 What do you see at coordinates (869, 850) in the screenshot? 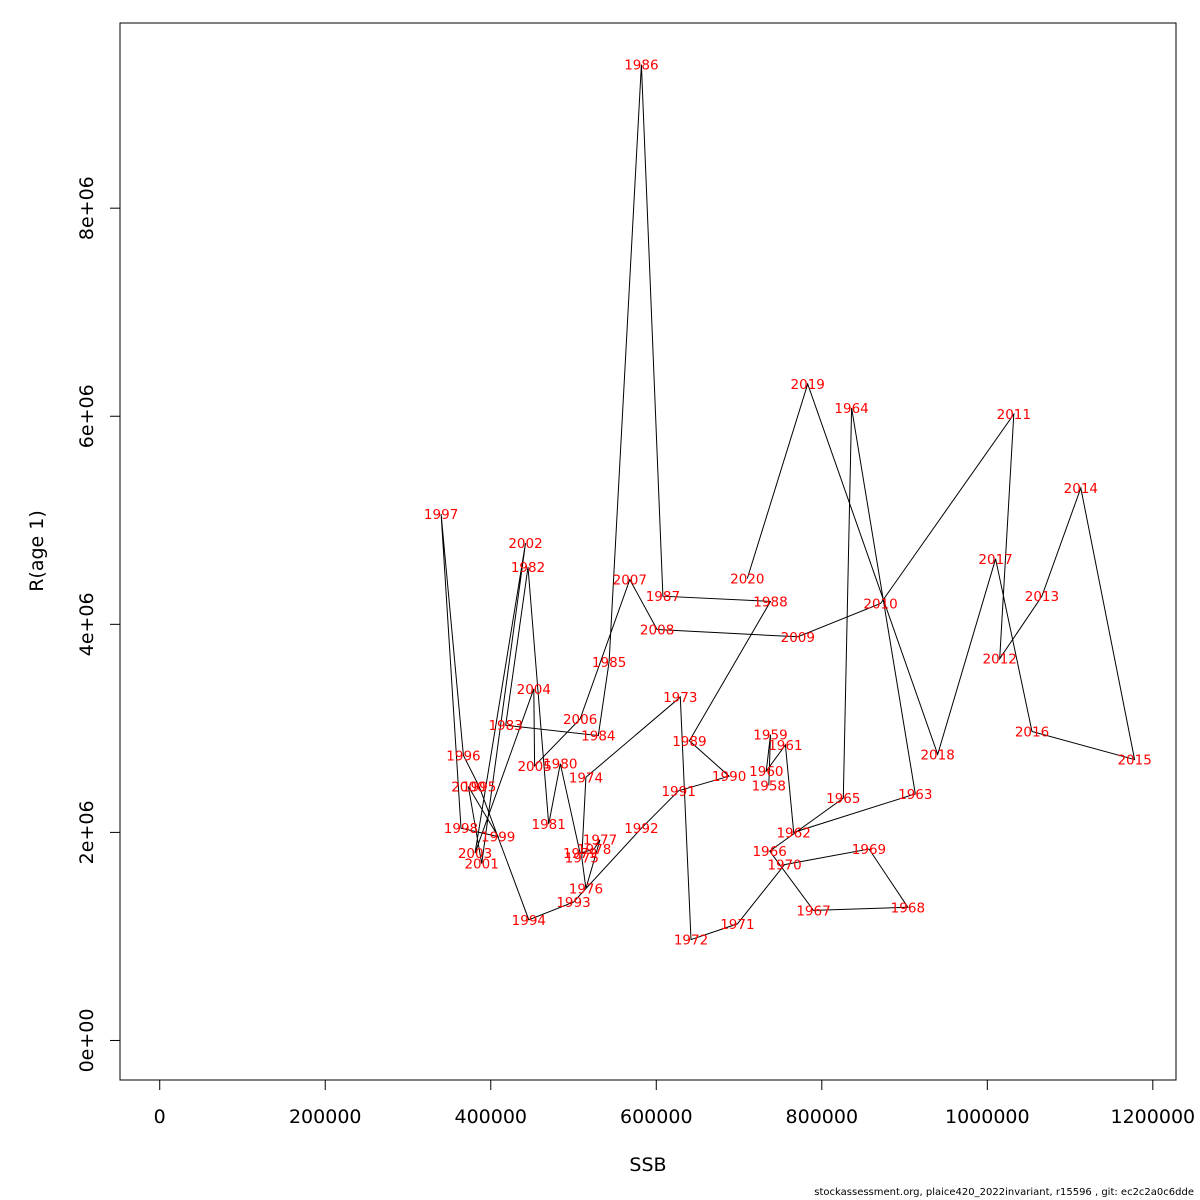
I see `point-label-1969: 1969` at bounding box center [869, 850].